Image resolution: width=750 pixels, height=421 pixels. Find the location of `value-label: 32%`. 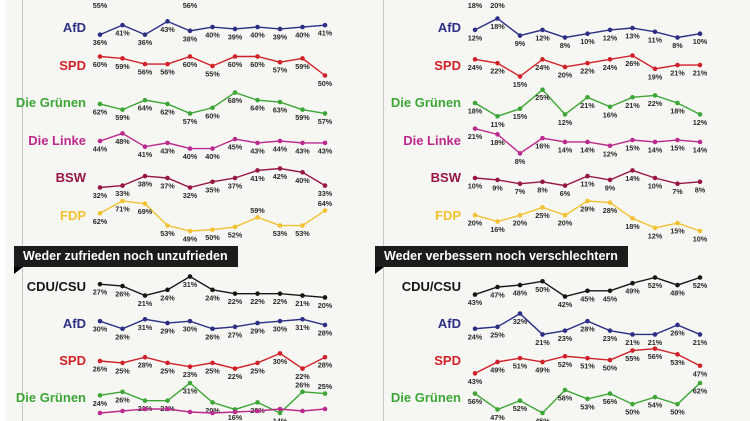

value-label: 32% is located at coordinates (190, 195).